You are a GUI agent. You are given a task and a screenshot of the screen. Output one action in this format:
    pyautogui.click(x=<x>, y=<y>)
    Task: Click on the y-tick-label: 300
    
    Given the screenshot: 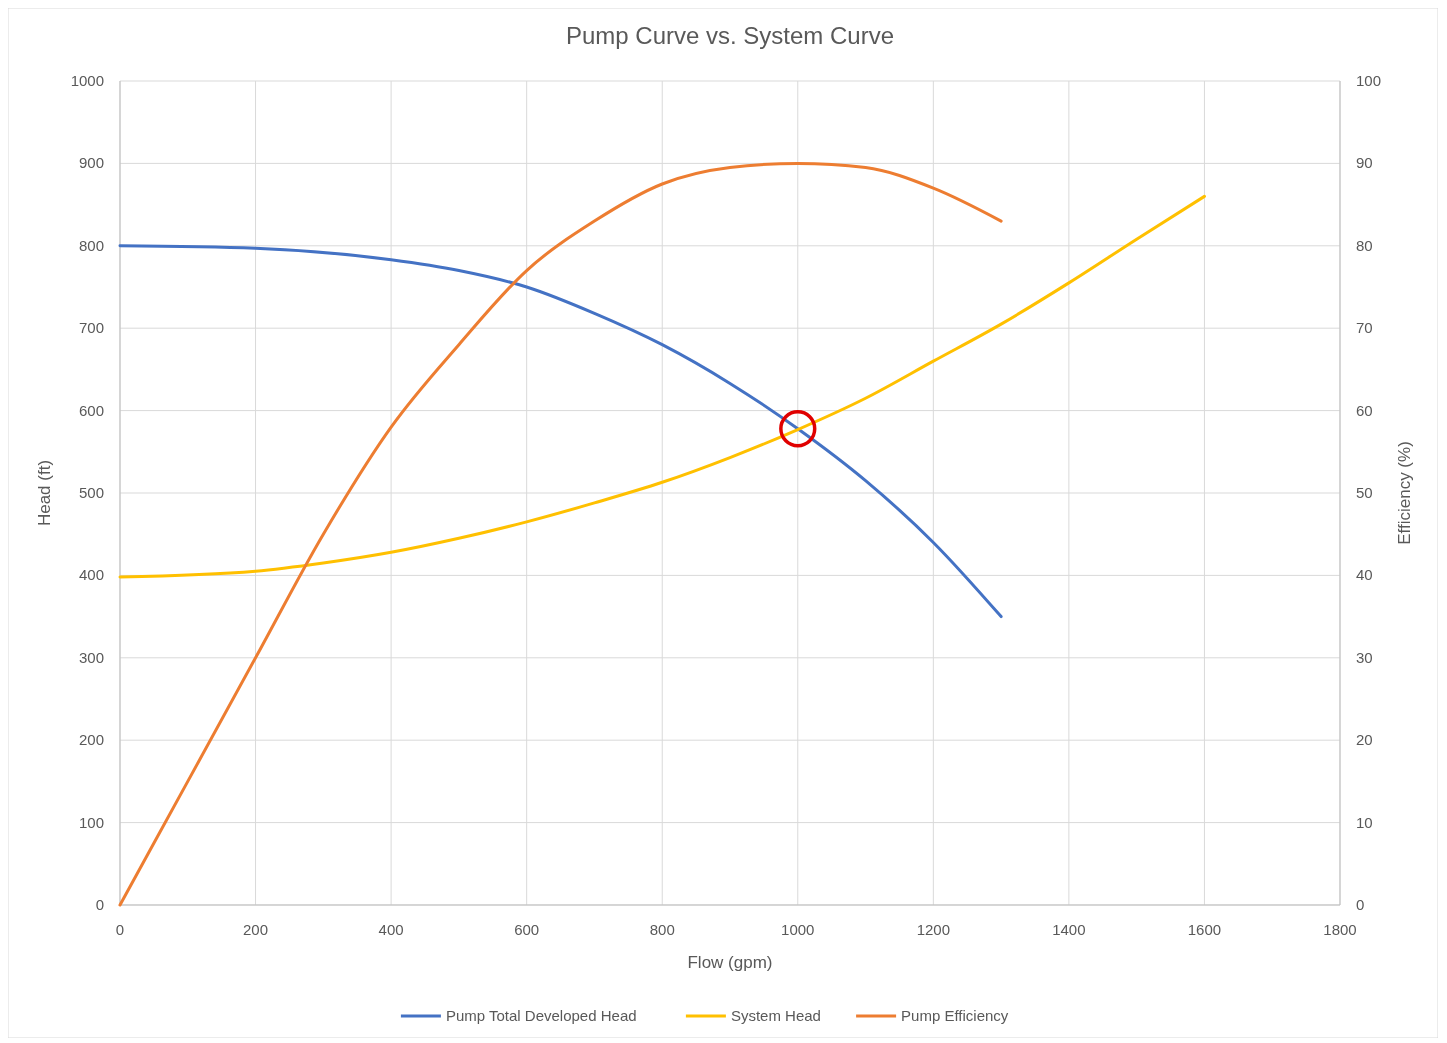 What is the action you would take?
    pyautogui.click(x=91, y=657)
    